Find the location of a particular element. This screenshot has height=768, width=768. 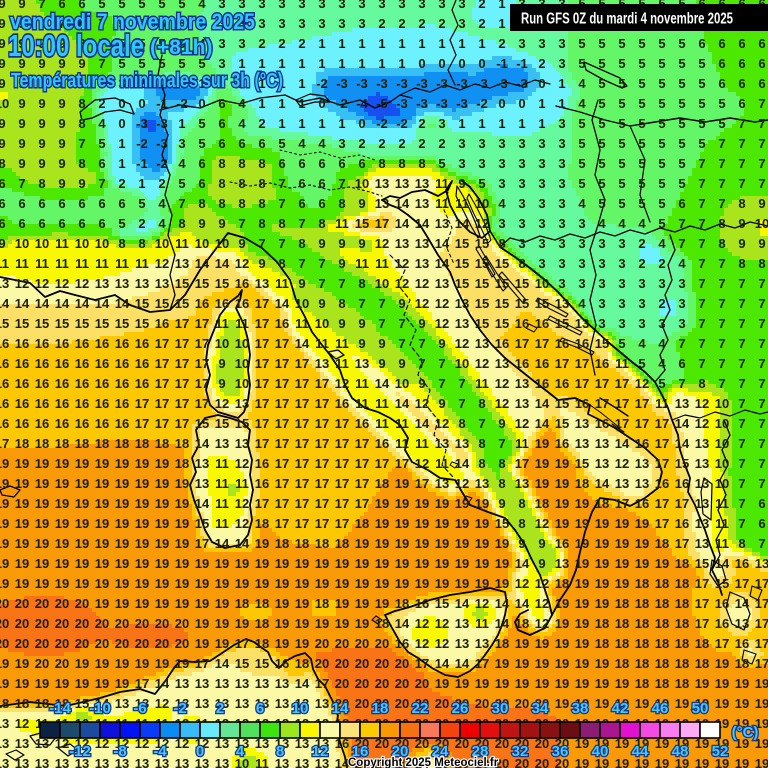

svg-text: 2 is located at coordinates (421, 143).